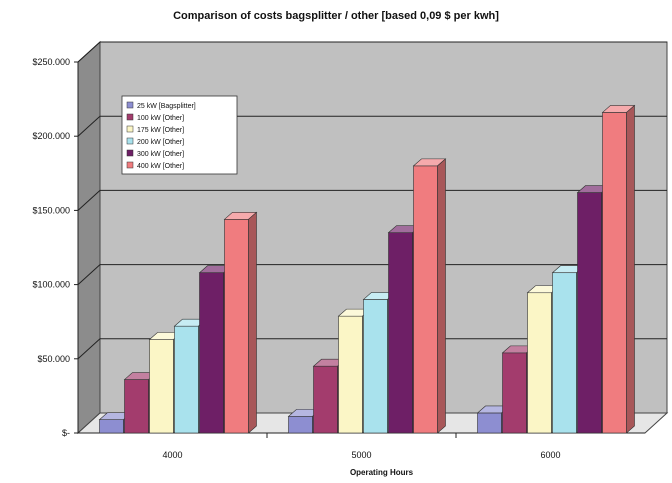  I want to click on y-tick-label: $250.000, so click(51, 62).